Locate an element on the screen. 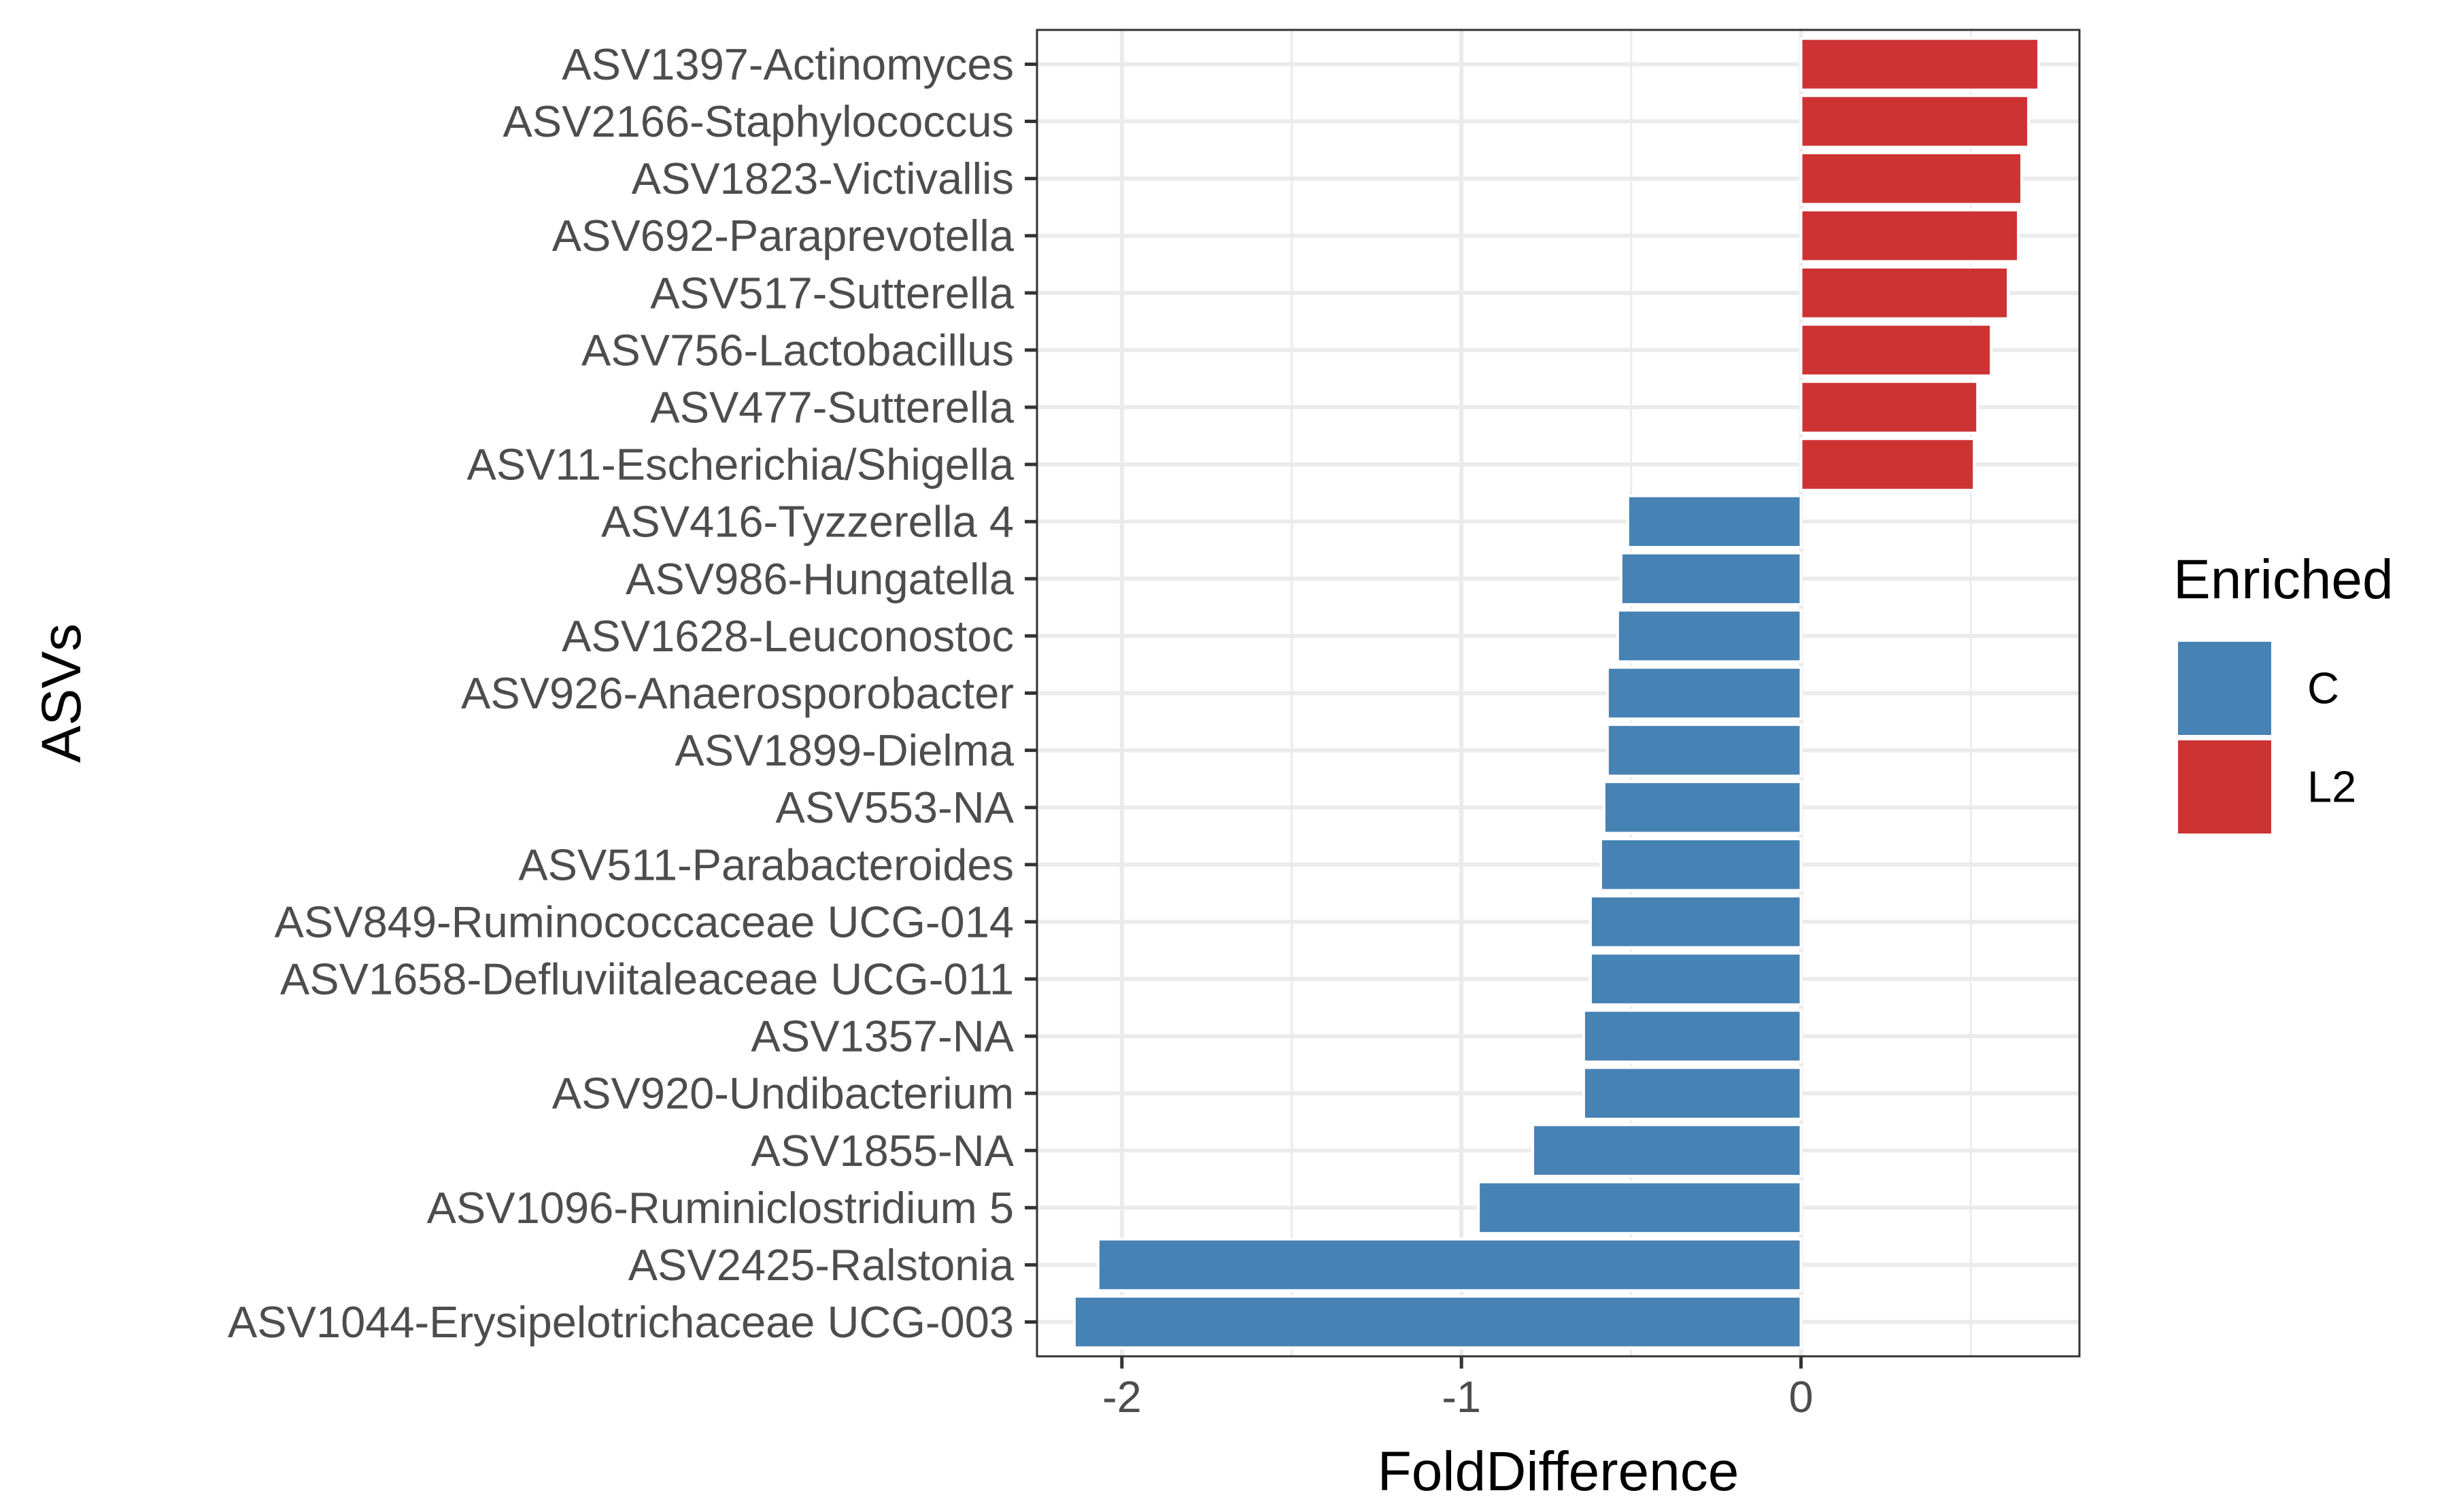 The image size is (2448, 1512). y-tick-label: ASV756-Lactobacillus is located at coordinates (798, 350).